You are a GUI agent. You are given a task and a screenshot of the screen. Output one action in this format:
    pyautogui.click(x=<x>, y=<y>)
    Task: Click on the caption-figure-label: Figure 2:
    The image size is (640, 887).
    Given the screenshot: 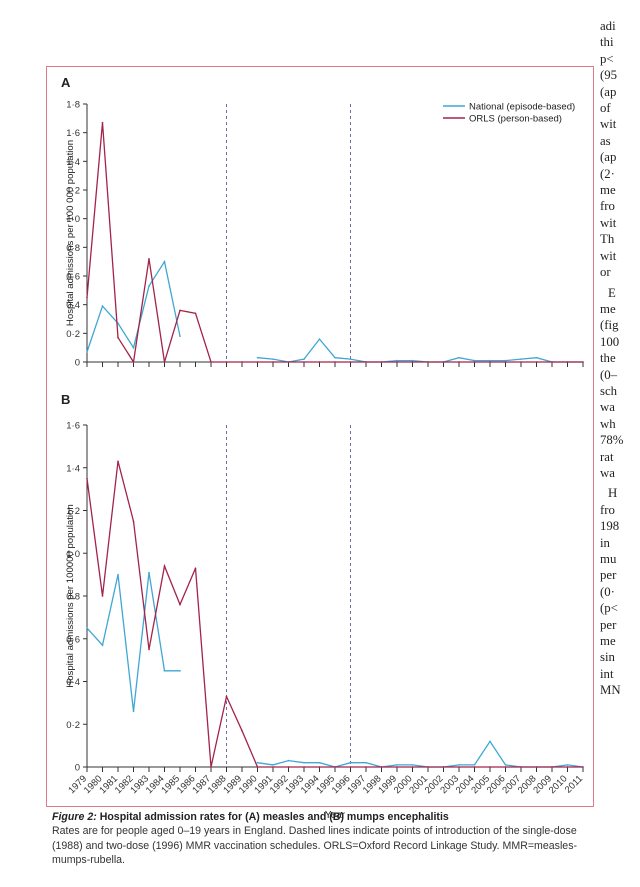 What is the action you would take?
    pyautogui.click(x=74, y=817)
    